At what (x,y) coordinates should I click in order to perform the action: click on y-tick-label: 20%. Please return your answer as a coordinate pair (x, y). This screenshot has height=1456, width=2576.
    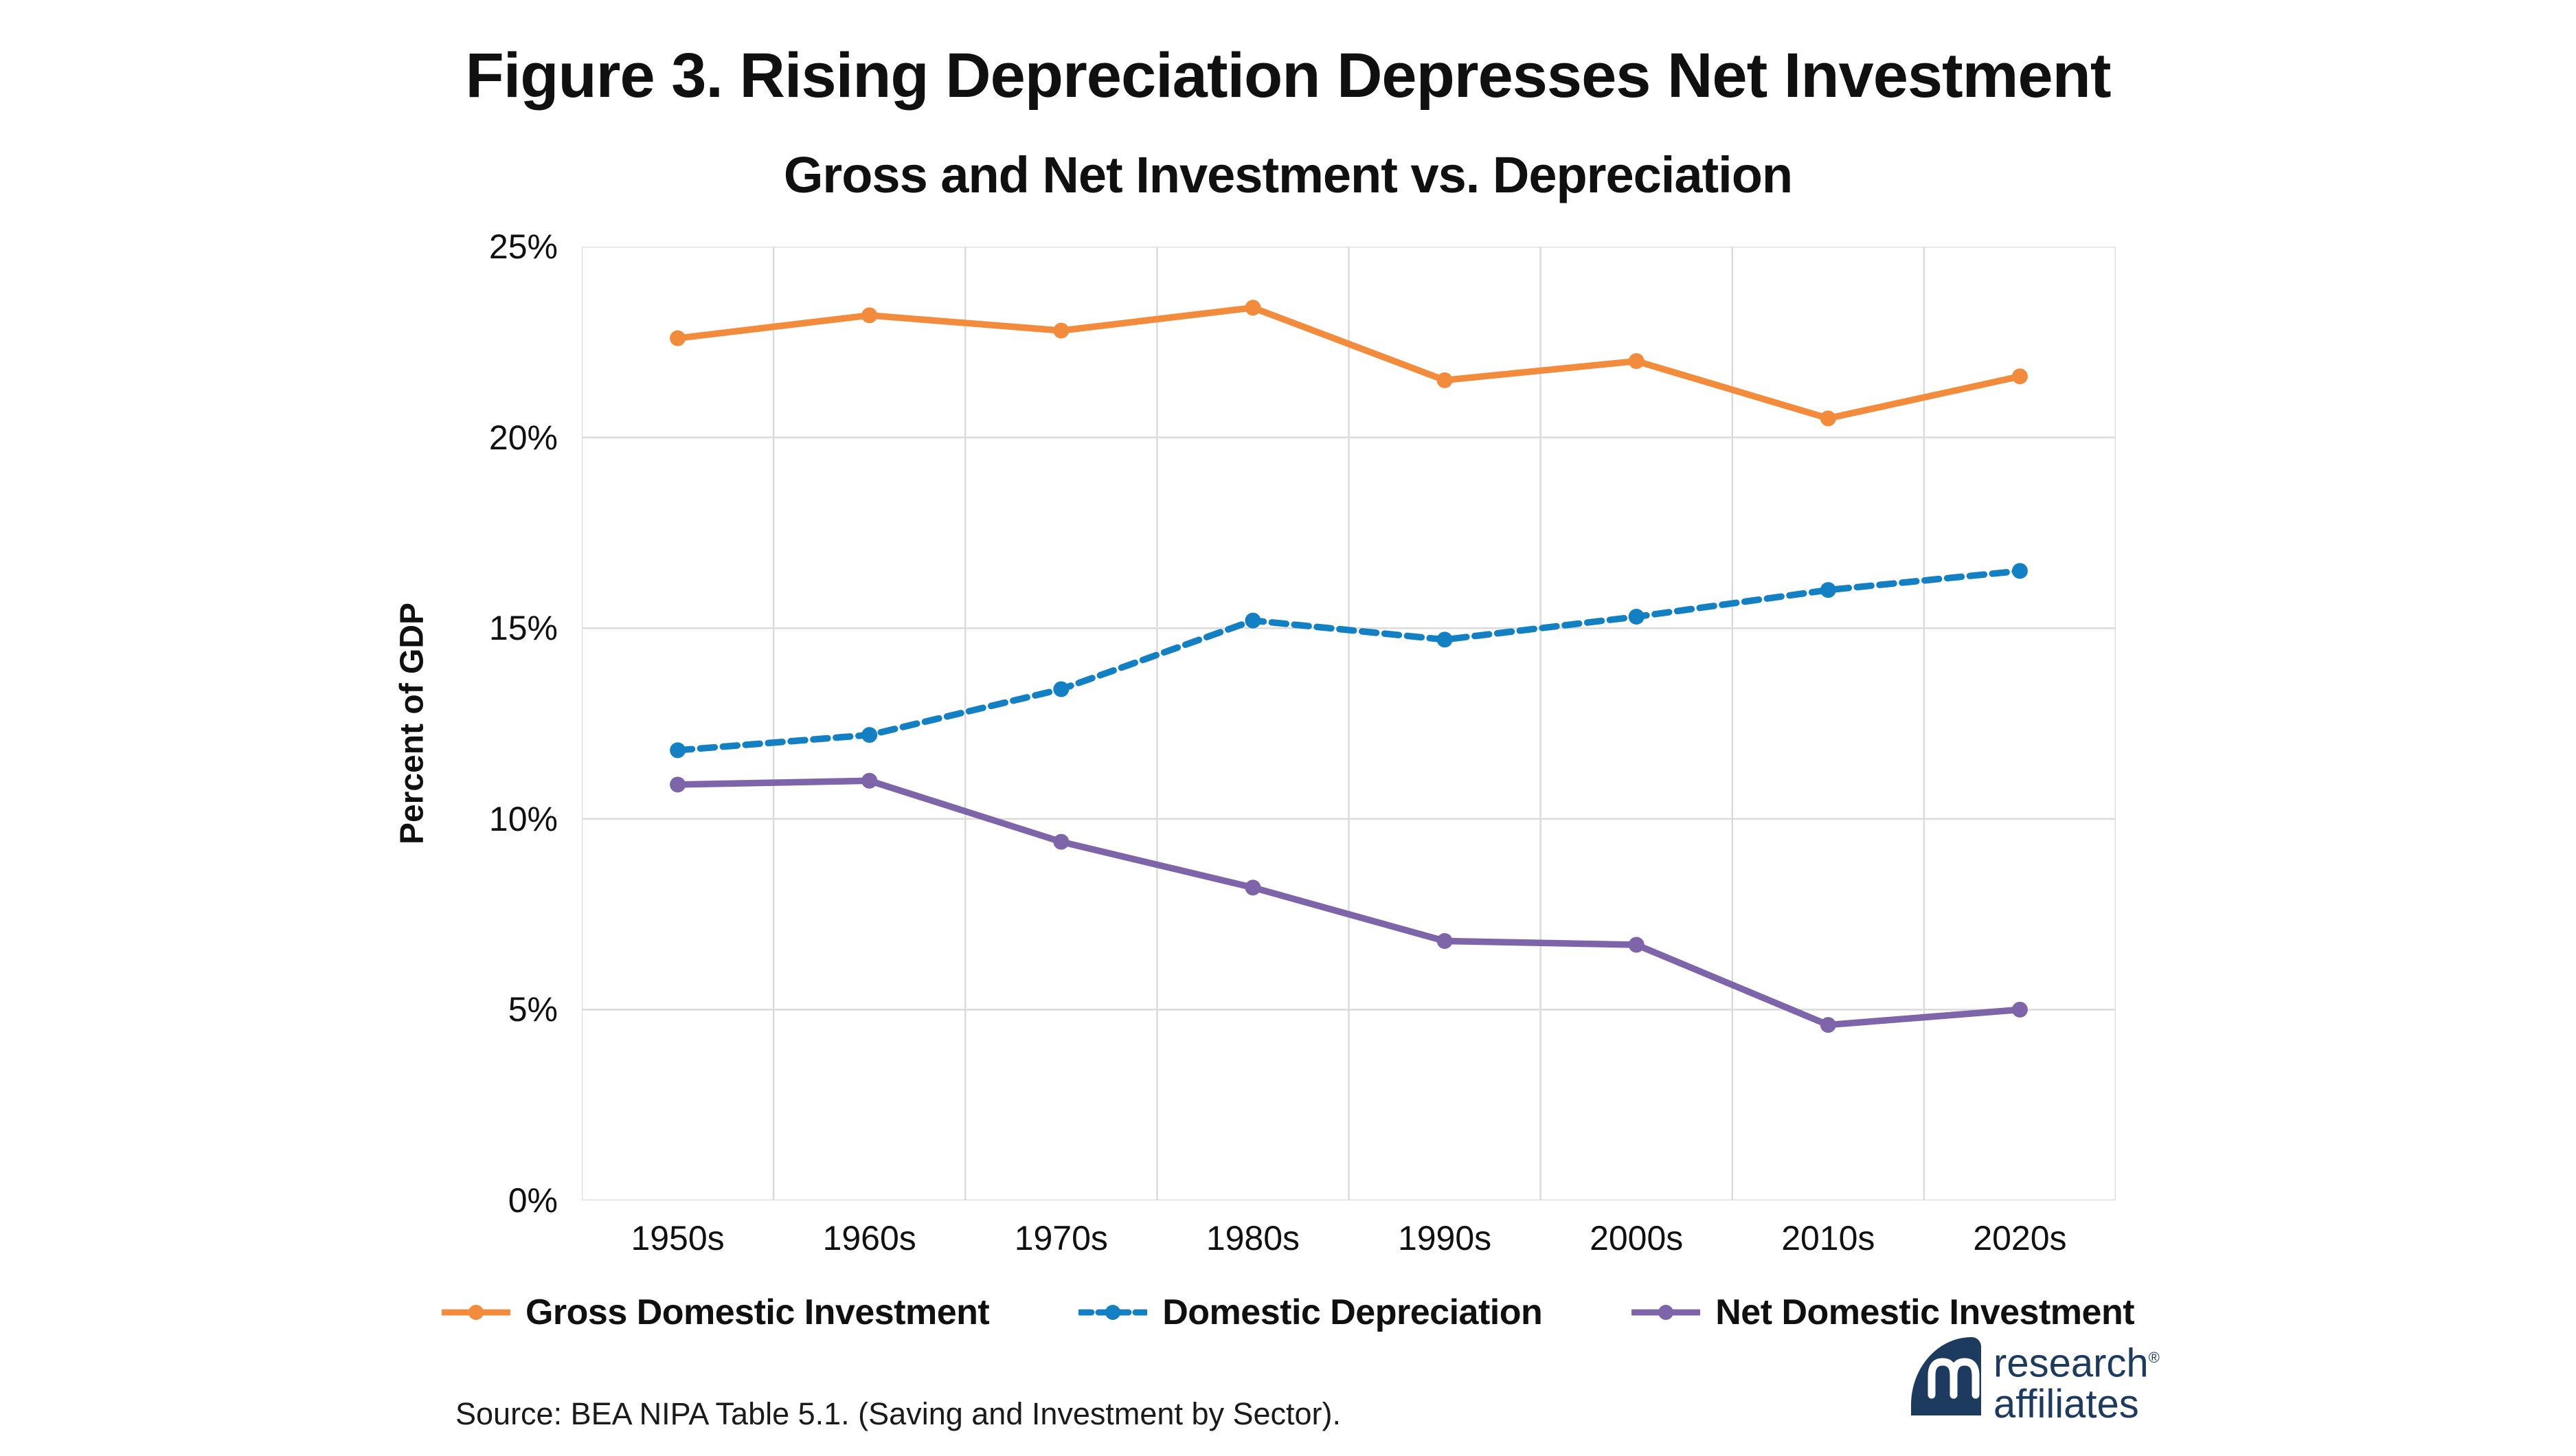
    Looking at the image, I should click on (523, 437).